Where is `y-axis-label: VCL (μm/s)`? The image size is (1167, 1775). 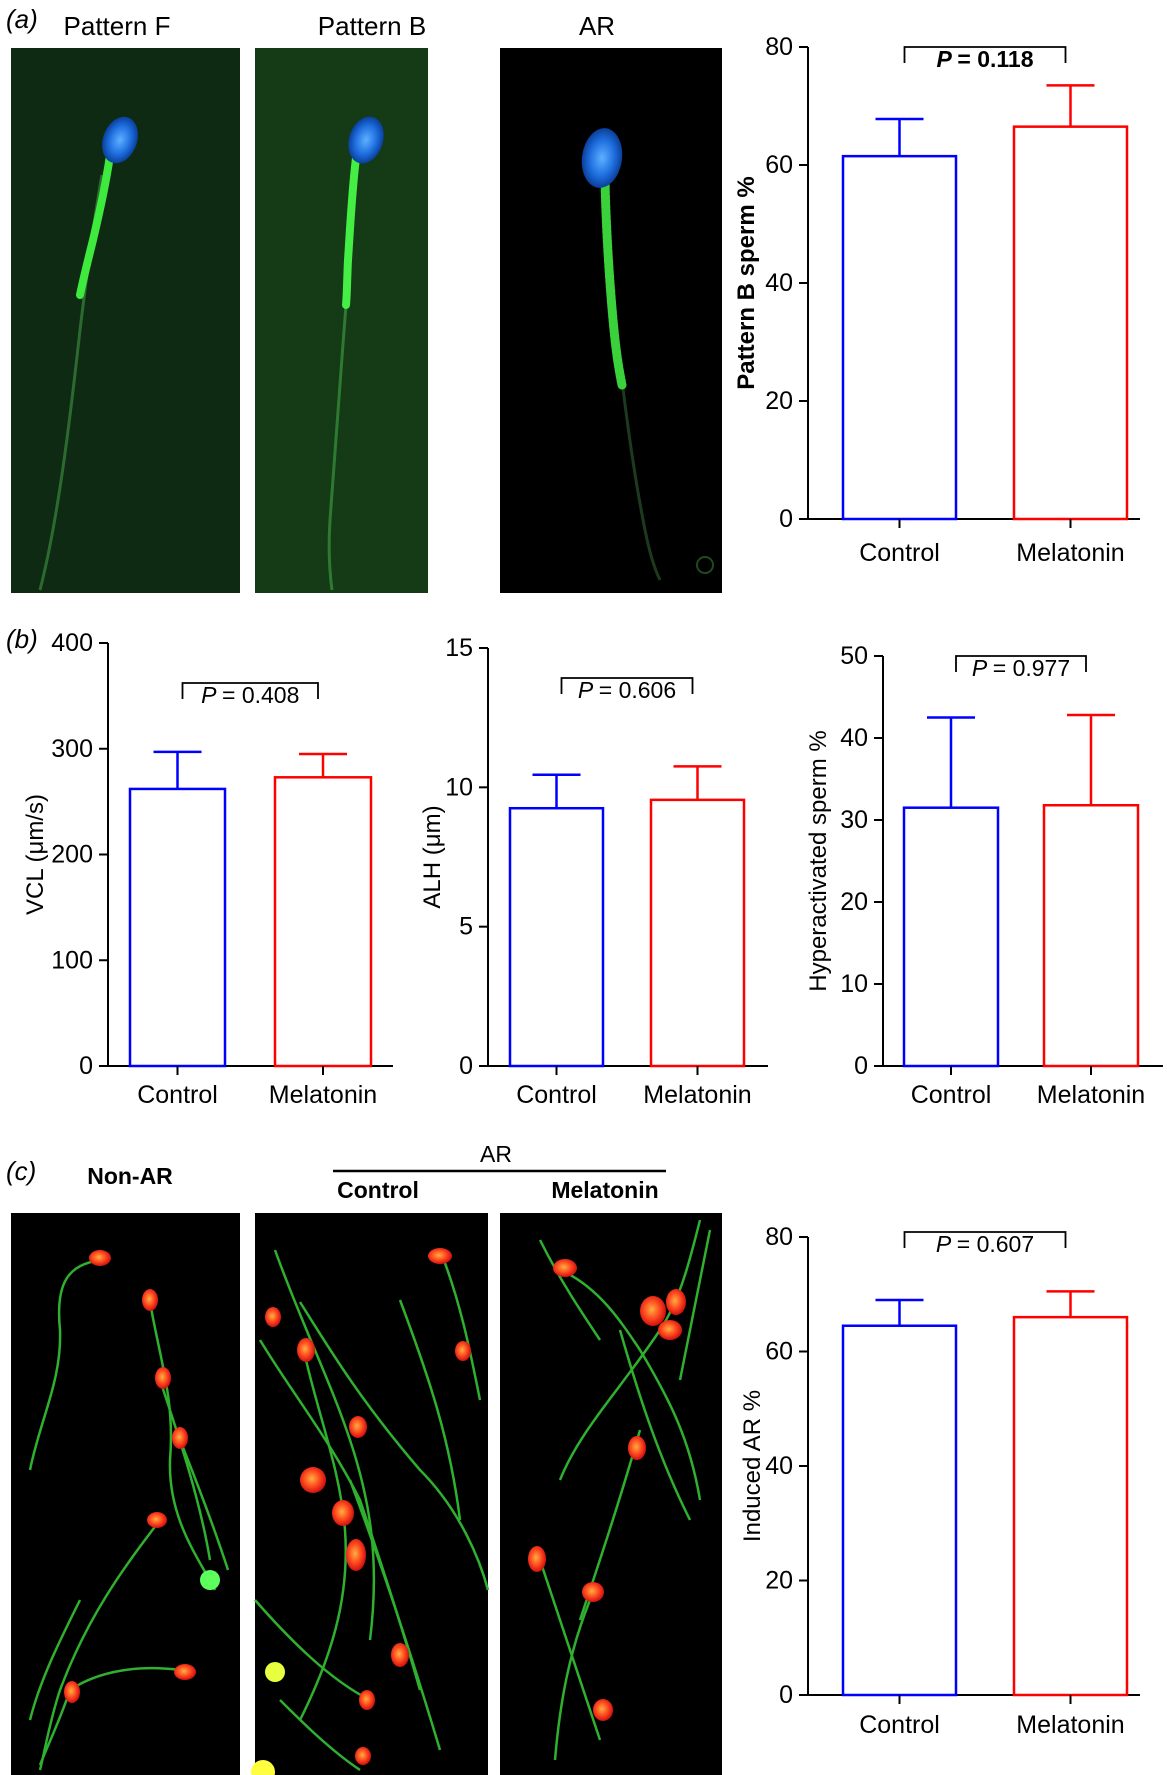 y-axis-label: VCL (μm/s) is located at coordinates (35, 854).